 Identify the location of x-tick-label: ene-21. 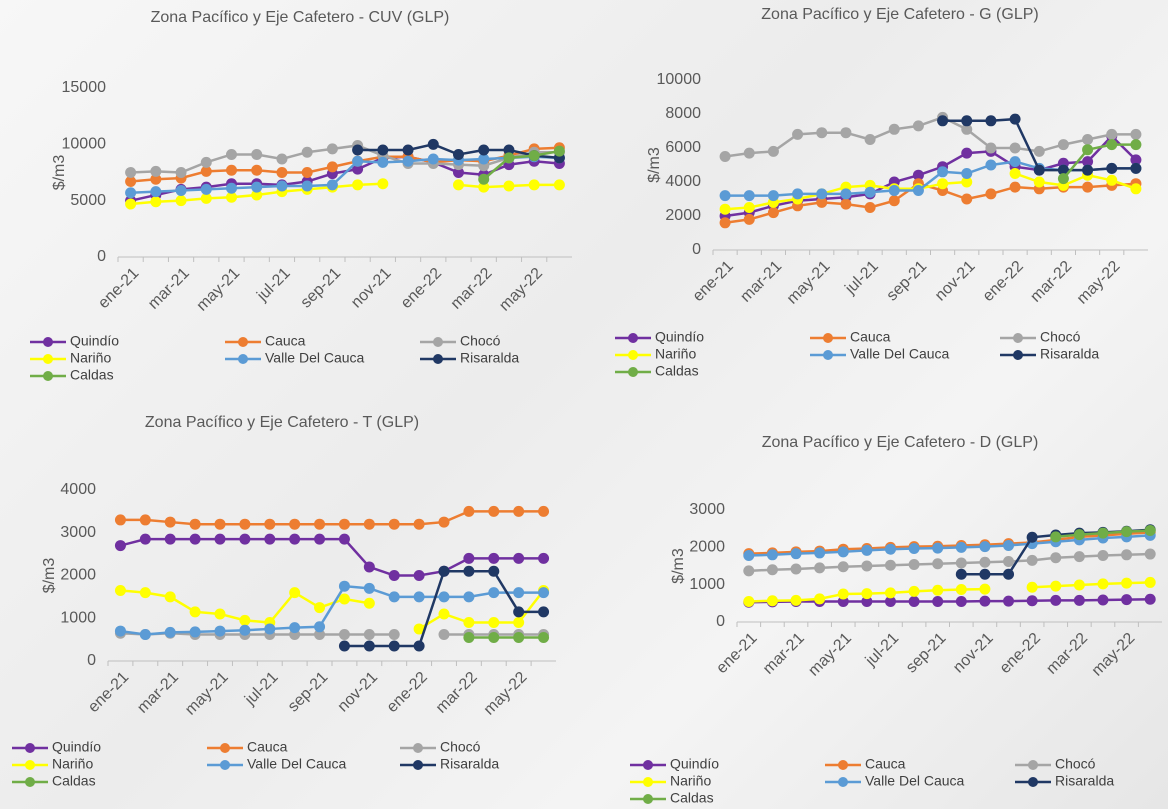
(108, 692).